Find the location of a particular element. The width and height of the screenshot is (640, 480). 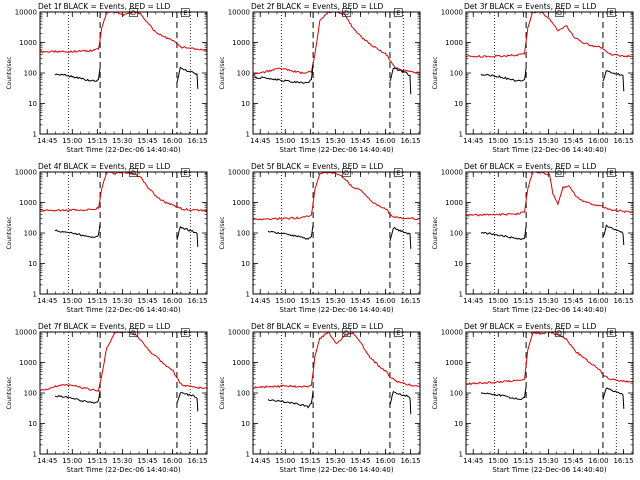

red-series-line is located at coordinates (123, 191).